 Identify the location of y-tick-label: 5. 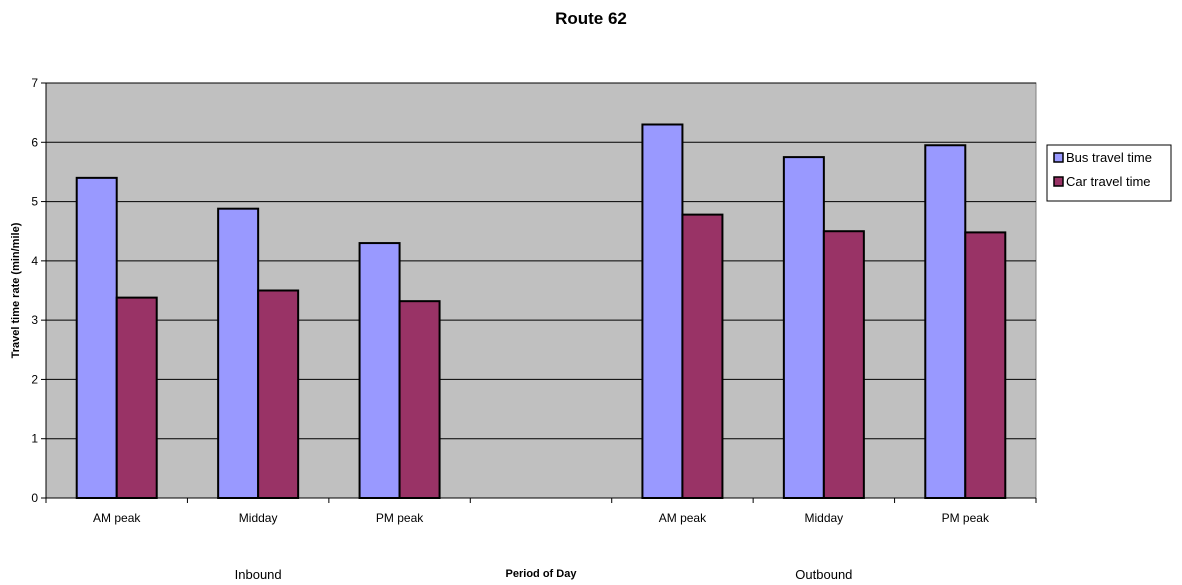
(34, 202).